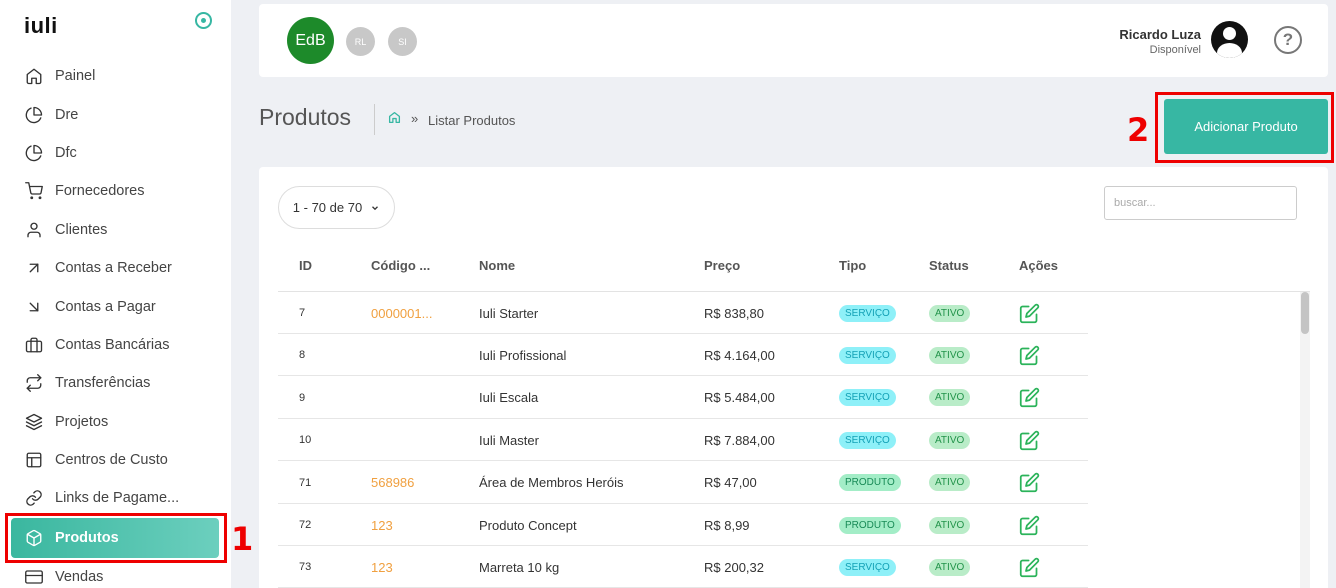 Image resolution: width=1336 pixels, height=588 pixels. I want to click on sidebar-item-contas-a-pagar: Contas a Pagar, so click(115, 306).